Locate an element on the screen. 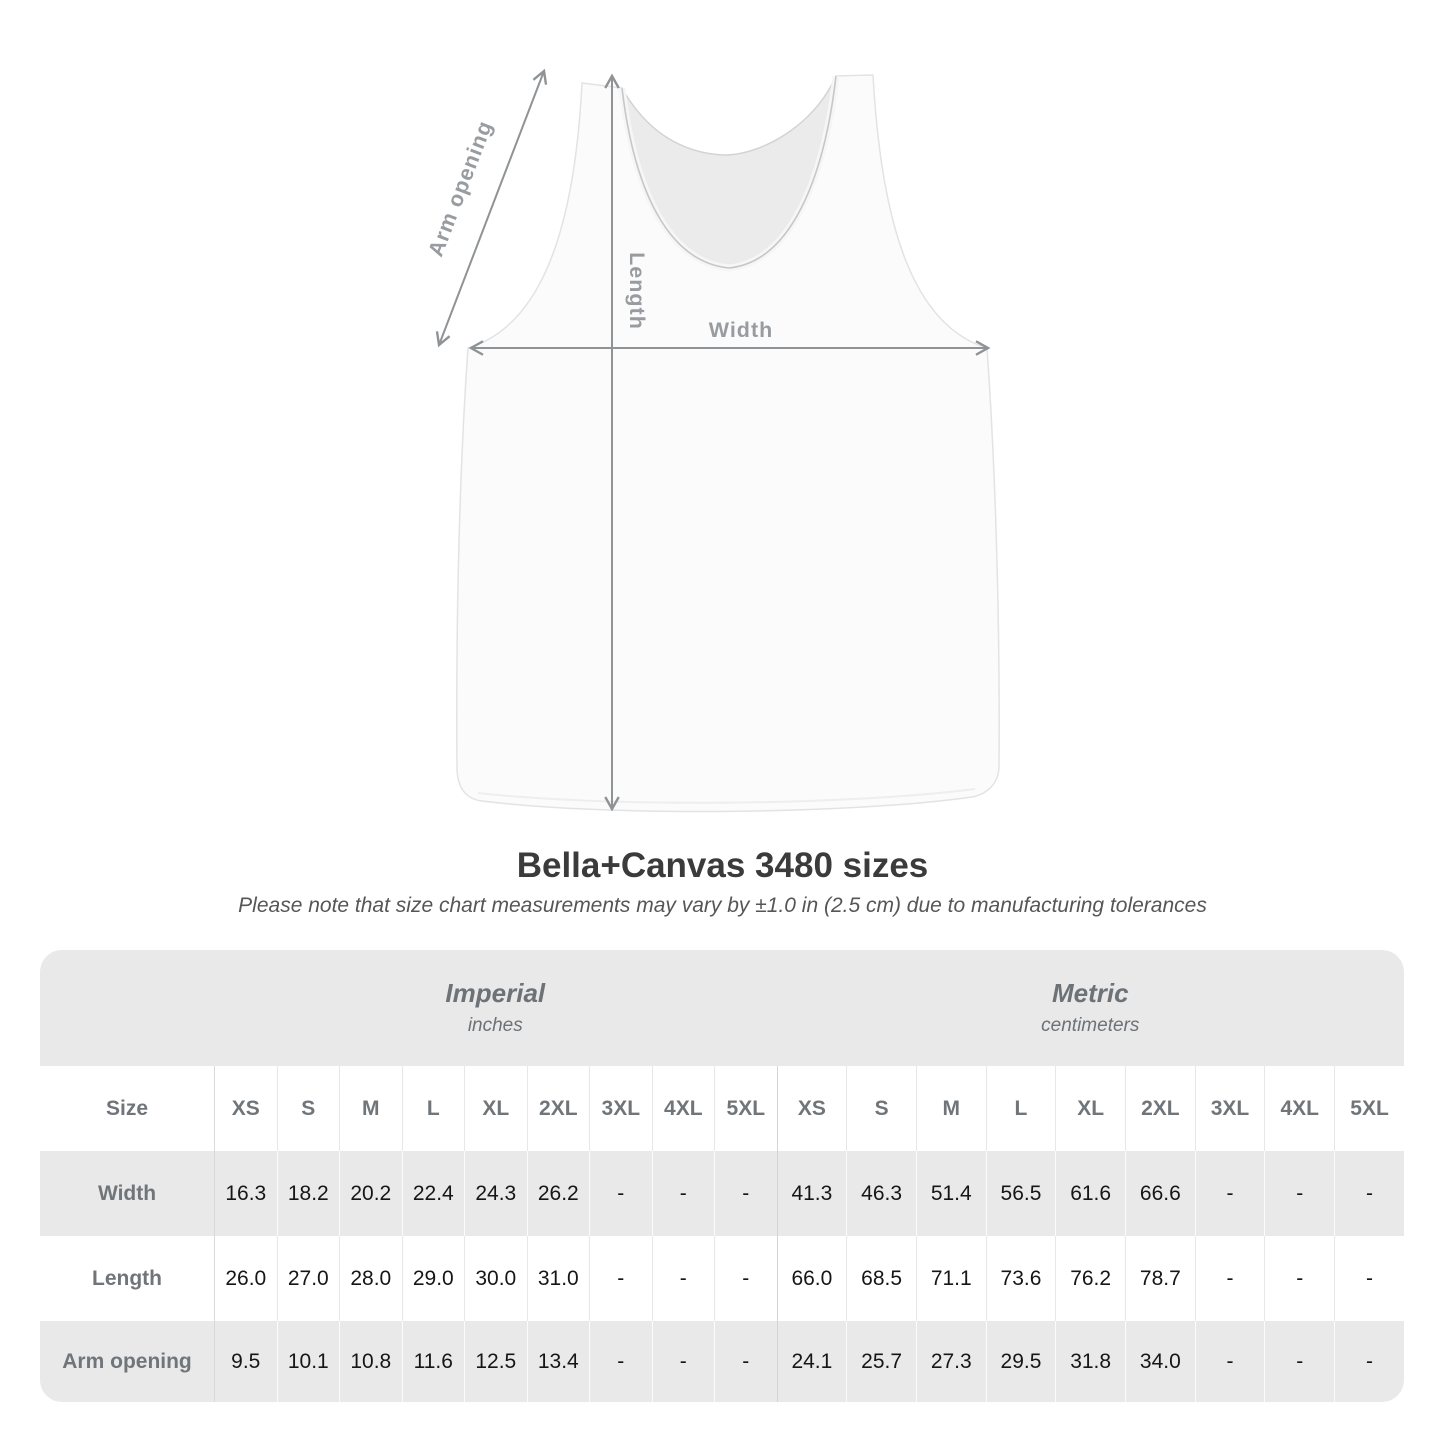 Image resolution: width=1445 pixels, height=1445 pixels. value-cell: 20.2 is located at coordinates (370, 1193).